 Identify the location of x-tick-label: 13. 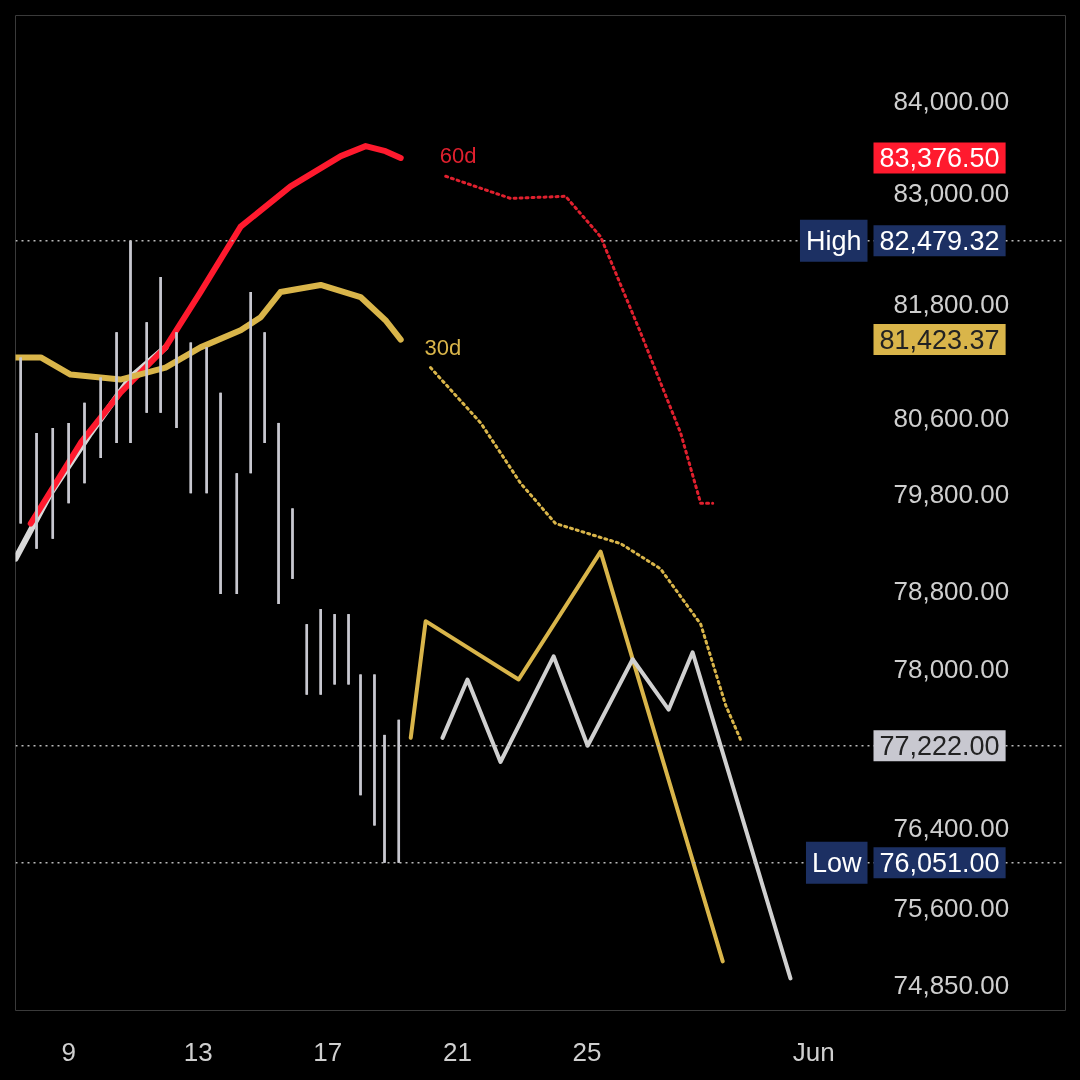
(198, 1051).